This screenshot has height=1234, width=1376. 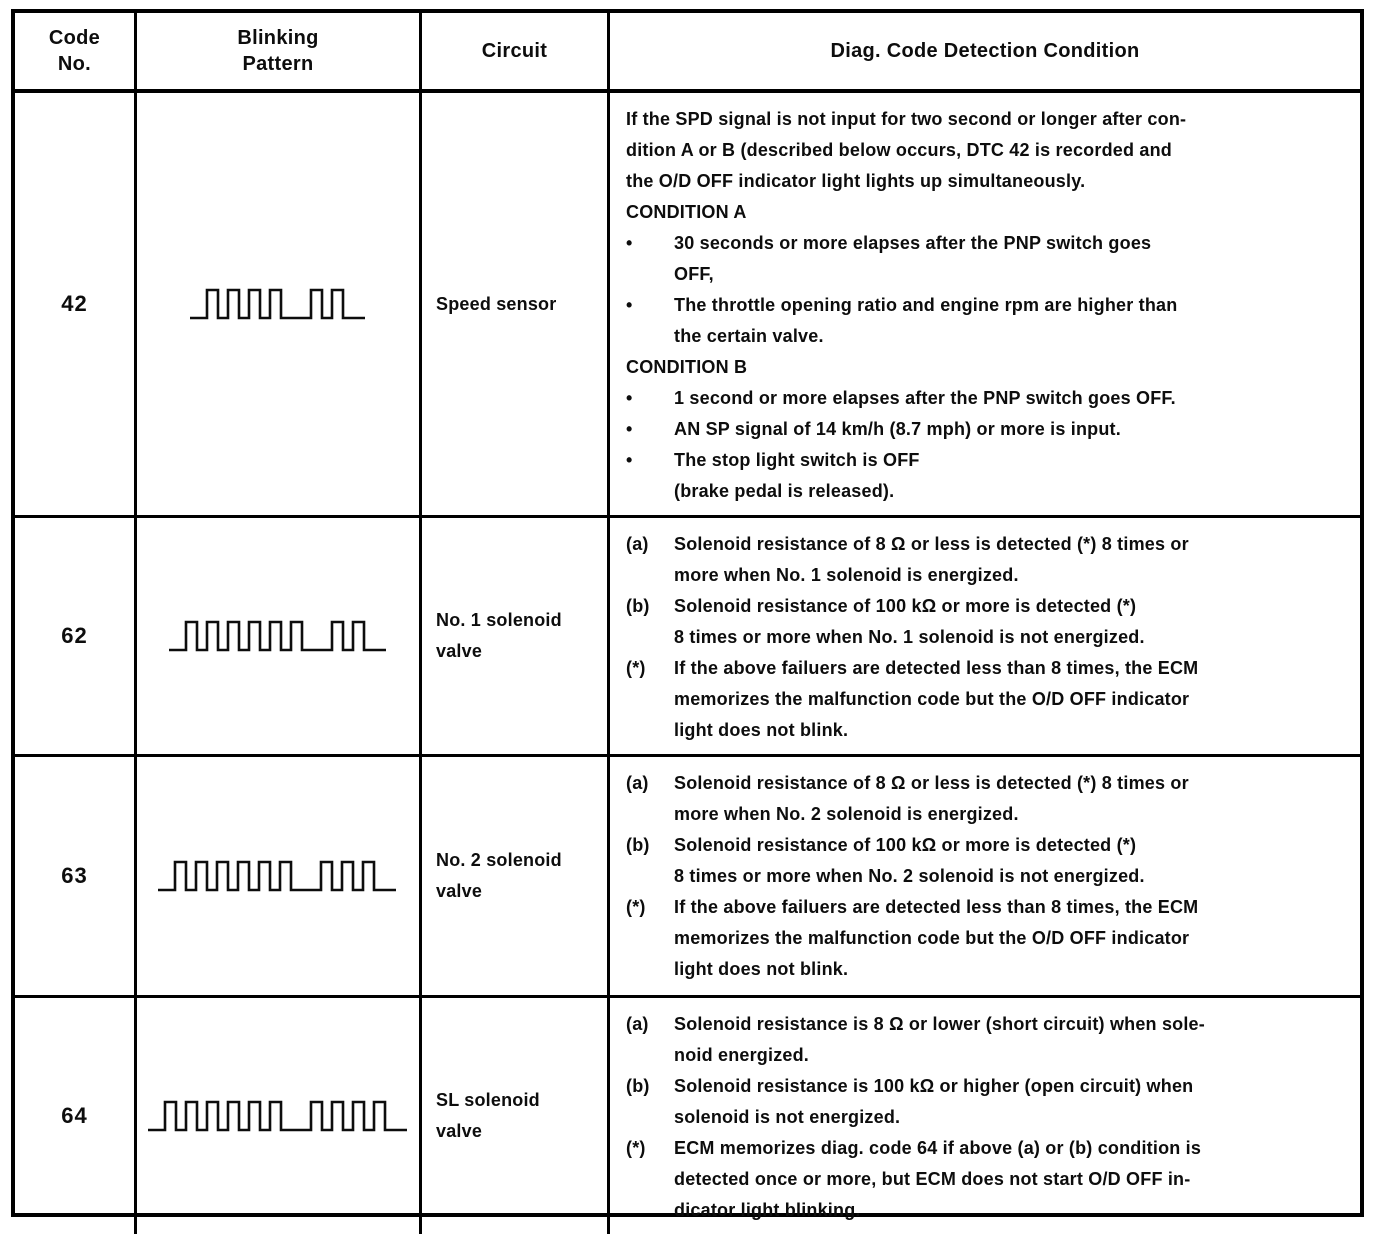 What do you see at coordinates (488, 1115) in the screenshot?
I see `circuit-name: SL solenoid valve` at bounding box center [488, 1115].